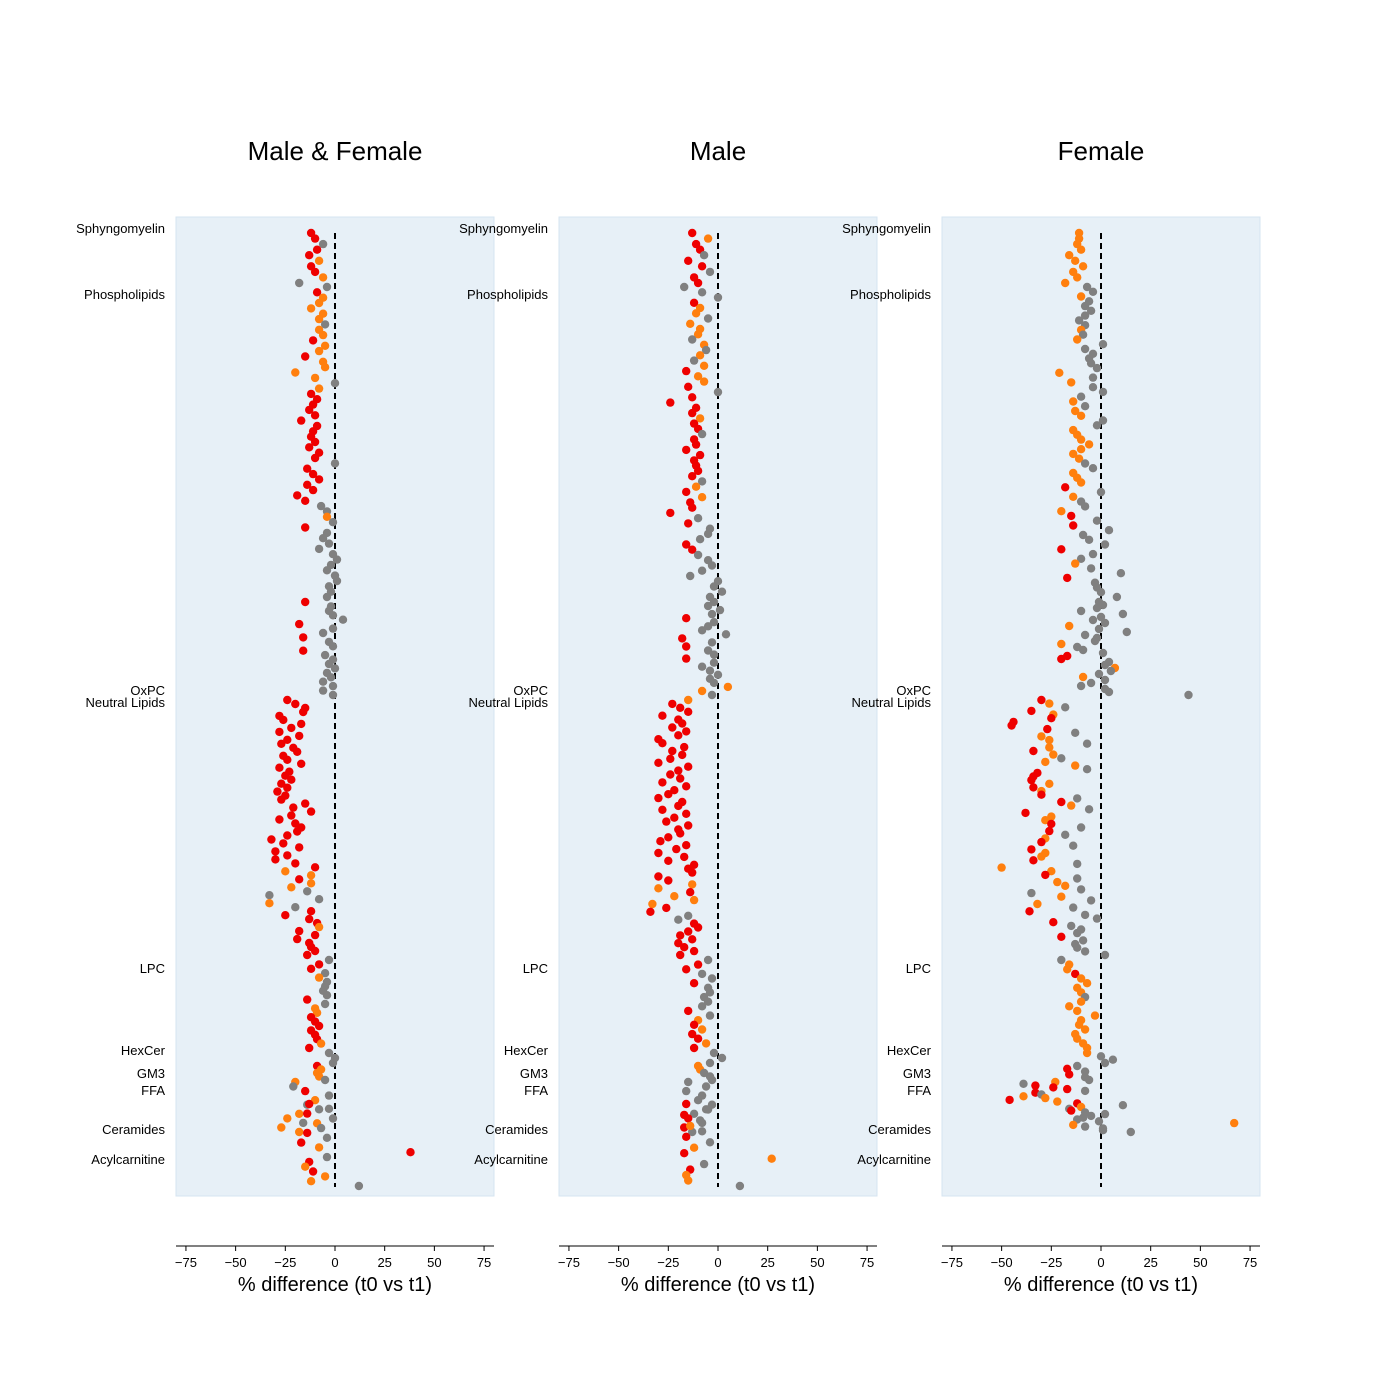 The width and height of the screenshot is (1400, 1400). Describe the element at coordinates (143, 1050) in the screenshot. I see `category-label: HexCer` at that location.